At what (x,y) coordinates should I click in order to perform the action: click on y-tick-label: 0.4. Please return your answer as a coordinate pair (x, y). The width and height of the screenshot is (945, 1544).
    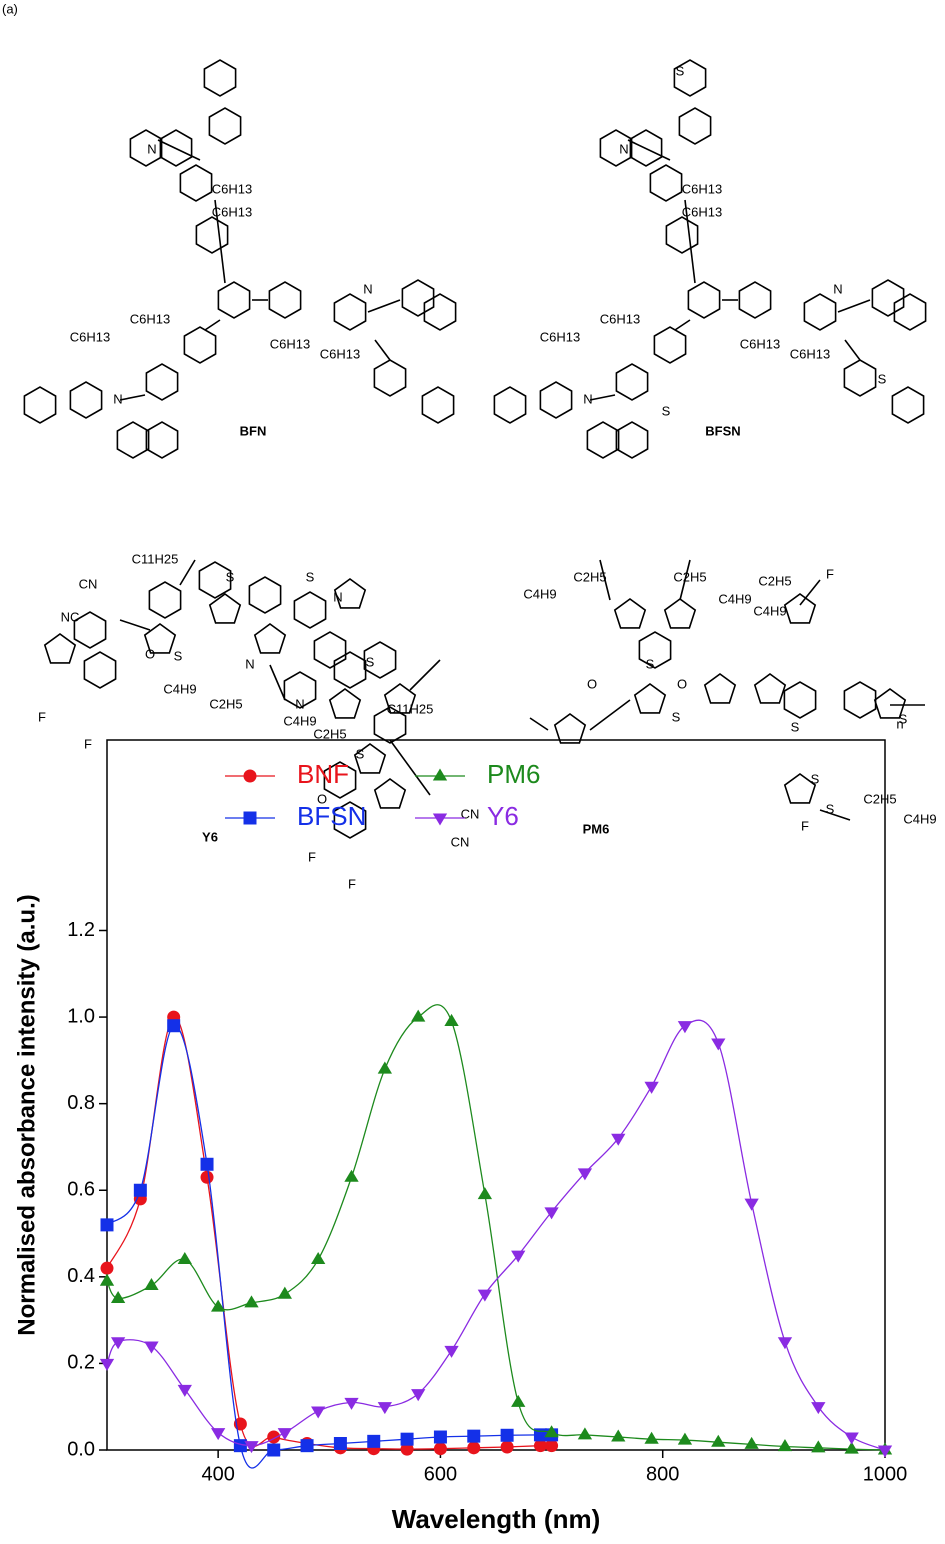
    Looking at the image, I should click on (81, 1276).